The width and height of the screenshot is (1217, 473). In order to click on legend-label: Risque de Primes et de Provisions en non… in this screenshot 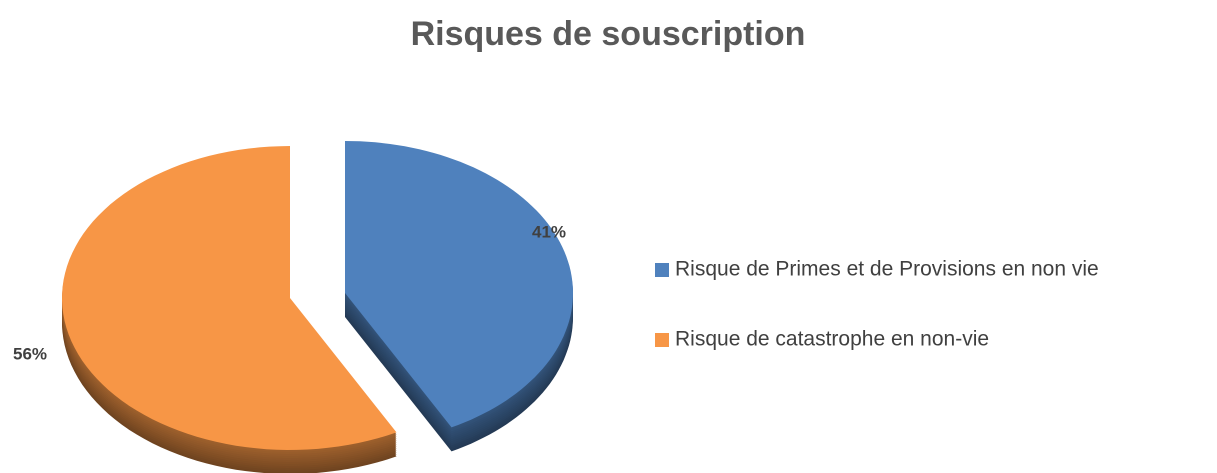, I will do `click(887, 269)`.